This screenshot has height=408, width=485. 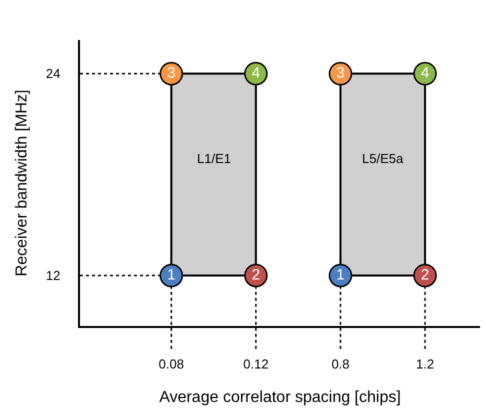 What do you see at coordinates (171, 73) in the screenshot?
I see `series-label: 3` at bounding box center [171, 73].